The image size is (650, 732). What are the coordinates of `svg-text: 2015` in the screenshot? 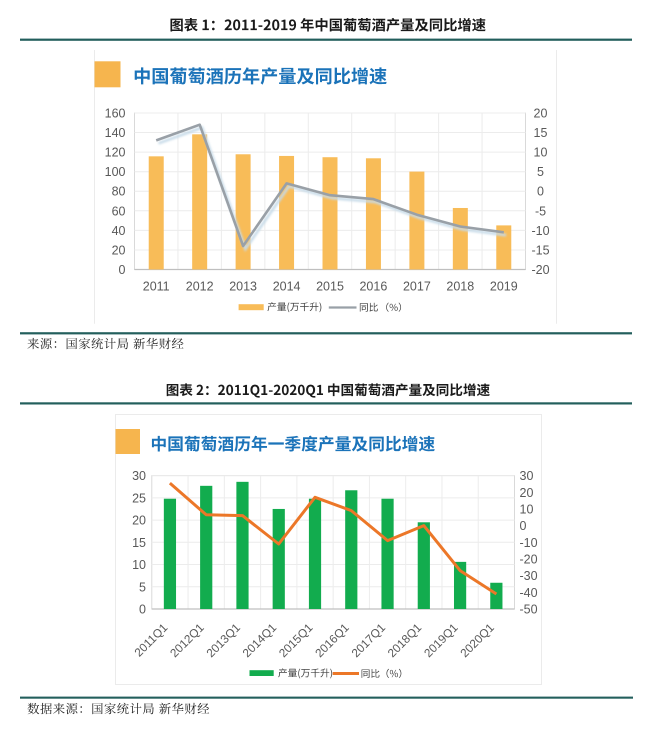 It's located at (330, 286).